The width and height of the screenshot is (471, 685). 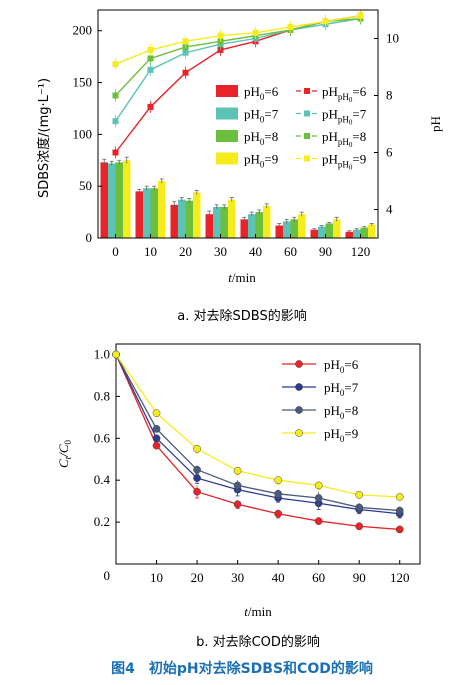 I want to click on a-legend-ph-label-part-3: =9, so click(x=359, y=159).